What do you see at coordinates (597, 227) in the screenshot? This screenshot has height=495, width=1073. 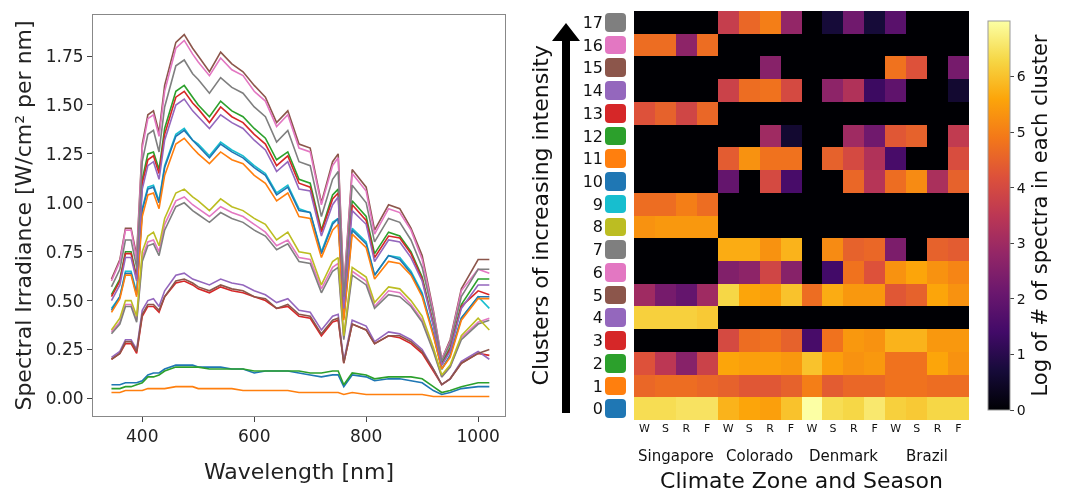 I see `y-tick-label: 8` at bounding box center [597, 227].